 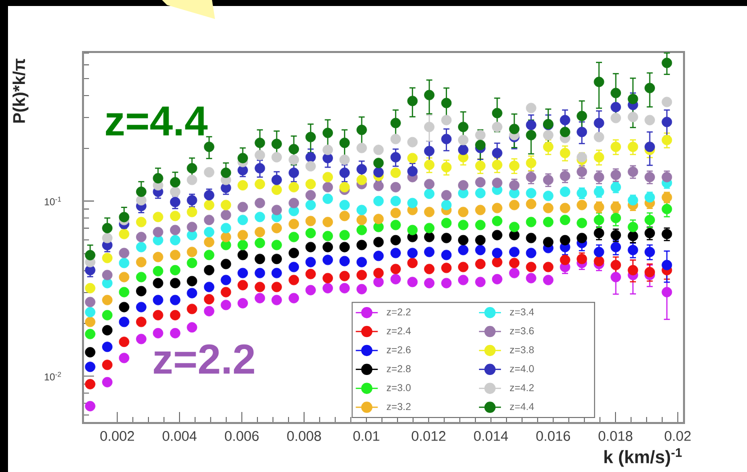 What do you see at coordinates (204, 359) in the screenshot?
I see `annotation: z=2.2` at bounding box center [204, 359].